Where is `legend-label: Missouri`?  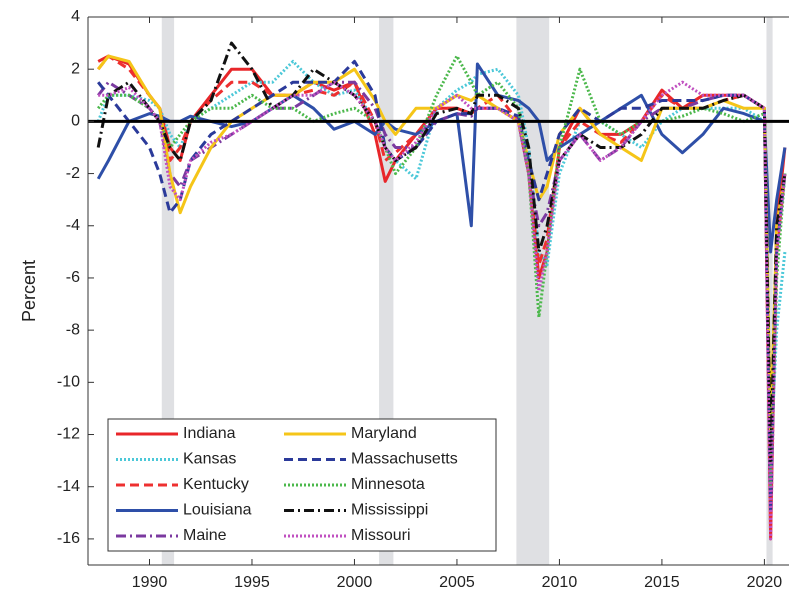
legend-label: Missouri is located at coordinates (381, 535).